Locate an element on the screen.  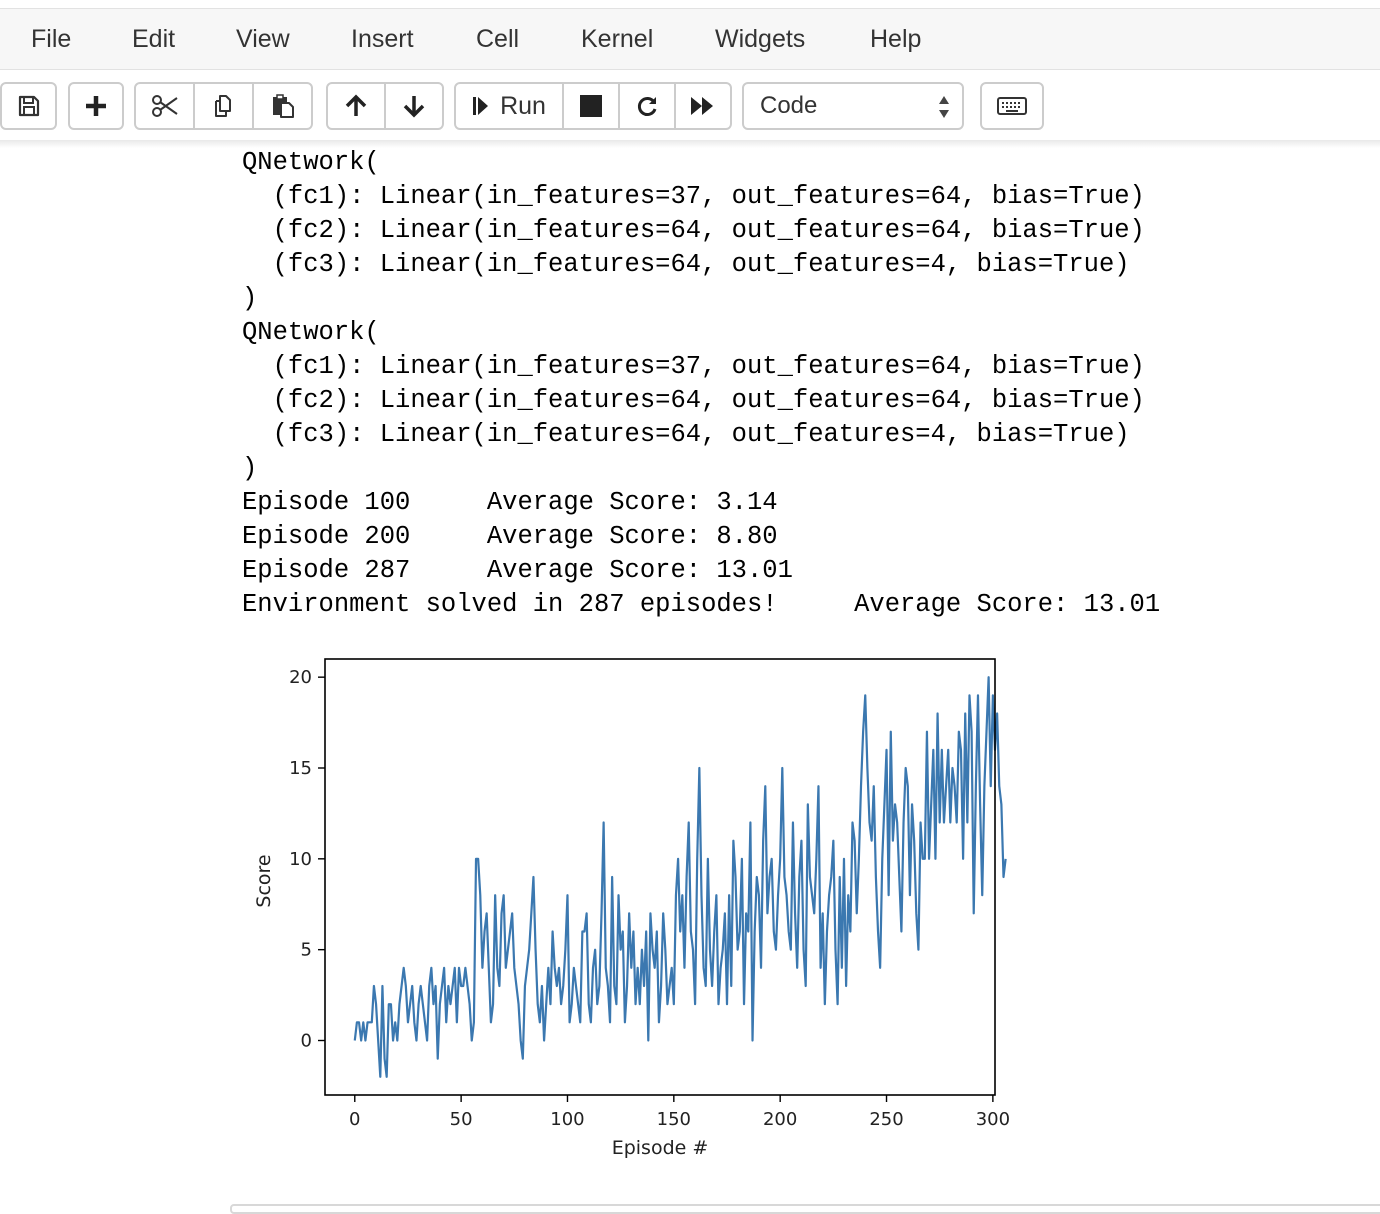
cell-type-value: Code is located at coordinates (789, 105).